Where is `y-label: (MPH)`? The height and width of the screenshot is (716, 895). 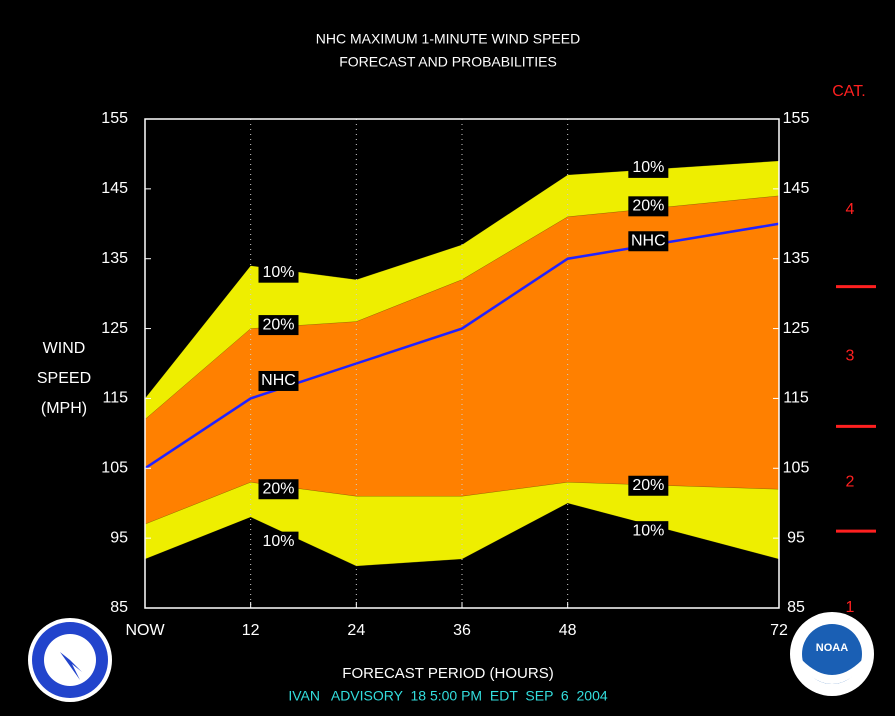 y-label: (MPH) is located at coordinates (64, 408).